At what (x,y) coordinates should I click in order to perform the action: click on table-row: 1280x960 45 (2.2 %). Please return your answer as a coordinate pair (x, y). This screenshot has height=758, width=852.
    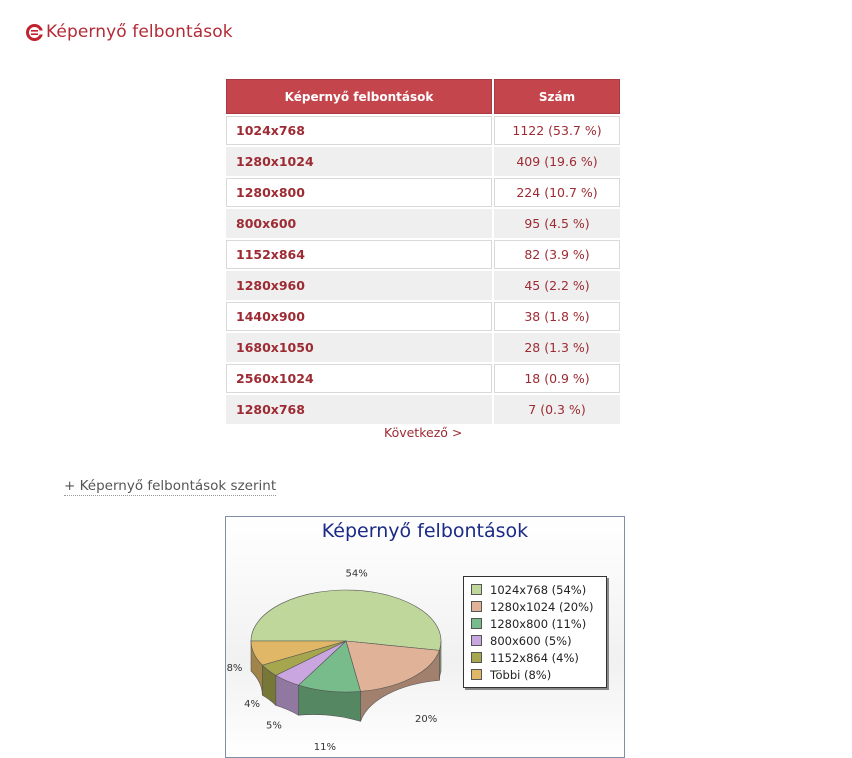
    Looking at the image, I should click on (423, 285).